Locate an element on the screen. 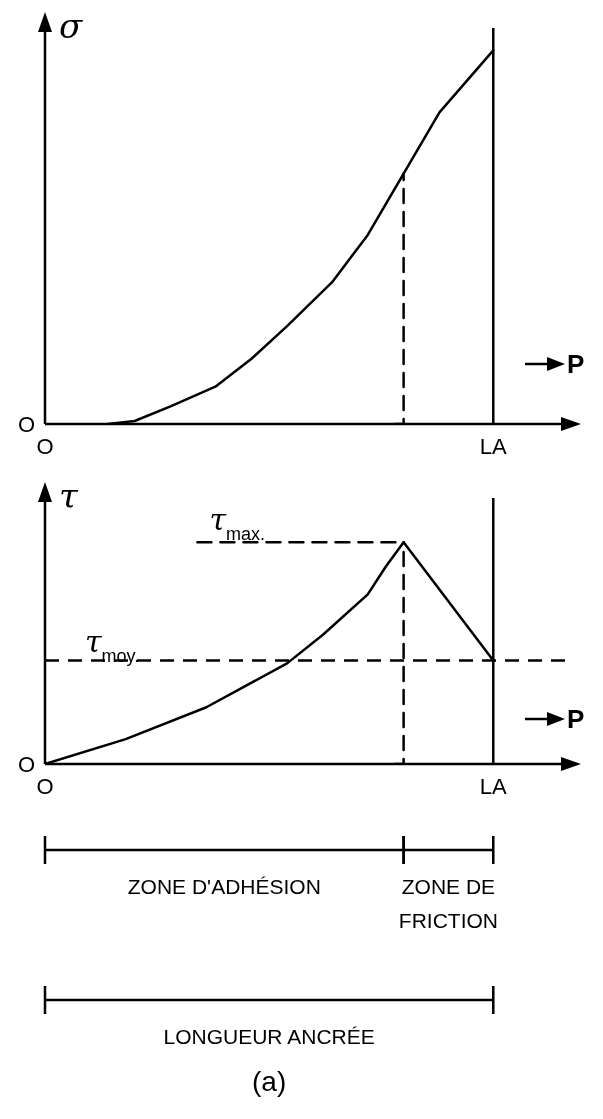  text: LONGUEUR ANCRÉE is located at coordinates (269, 1037).